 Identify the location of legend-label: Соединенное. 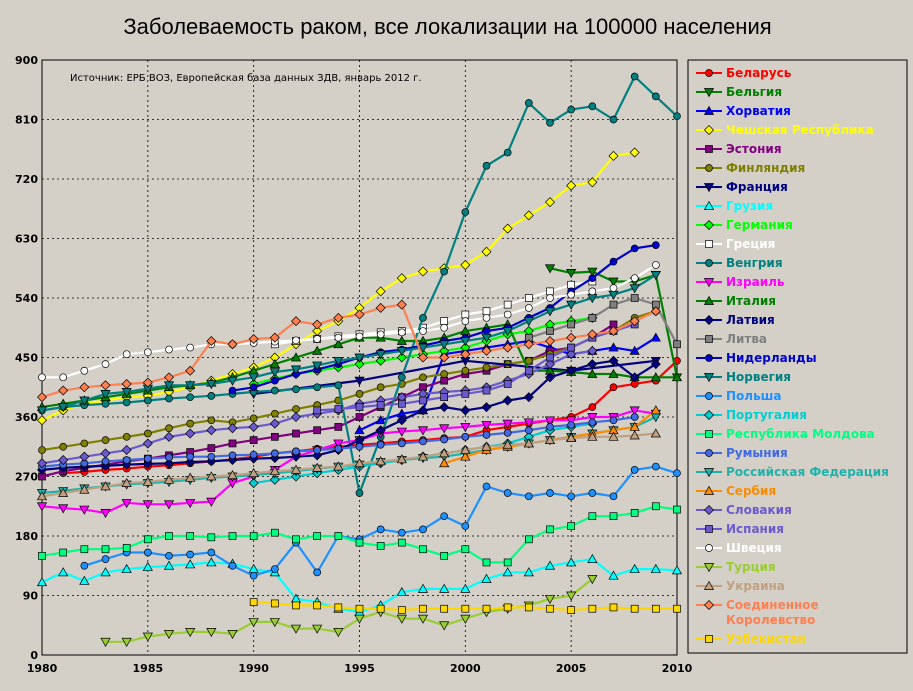
(772, 605).